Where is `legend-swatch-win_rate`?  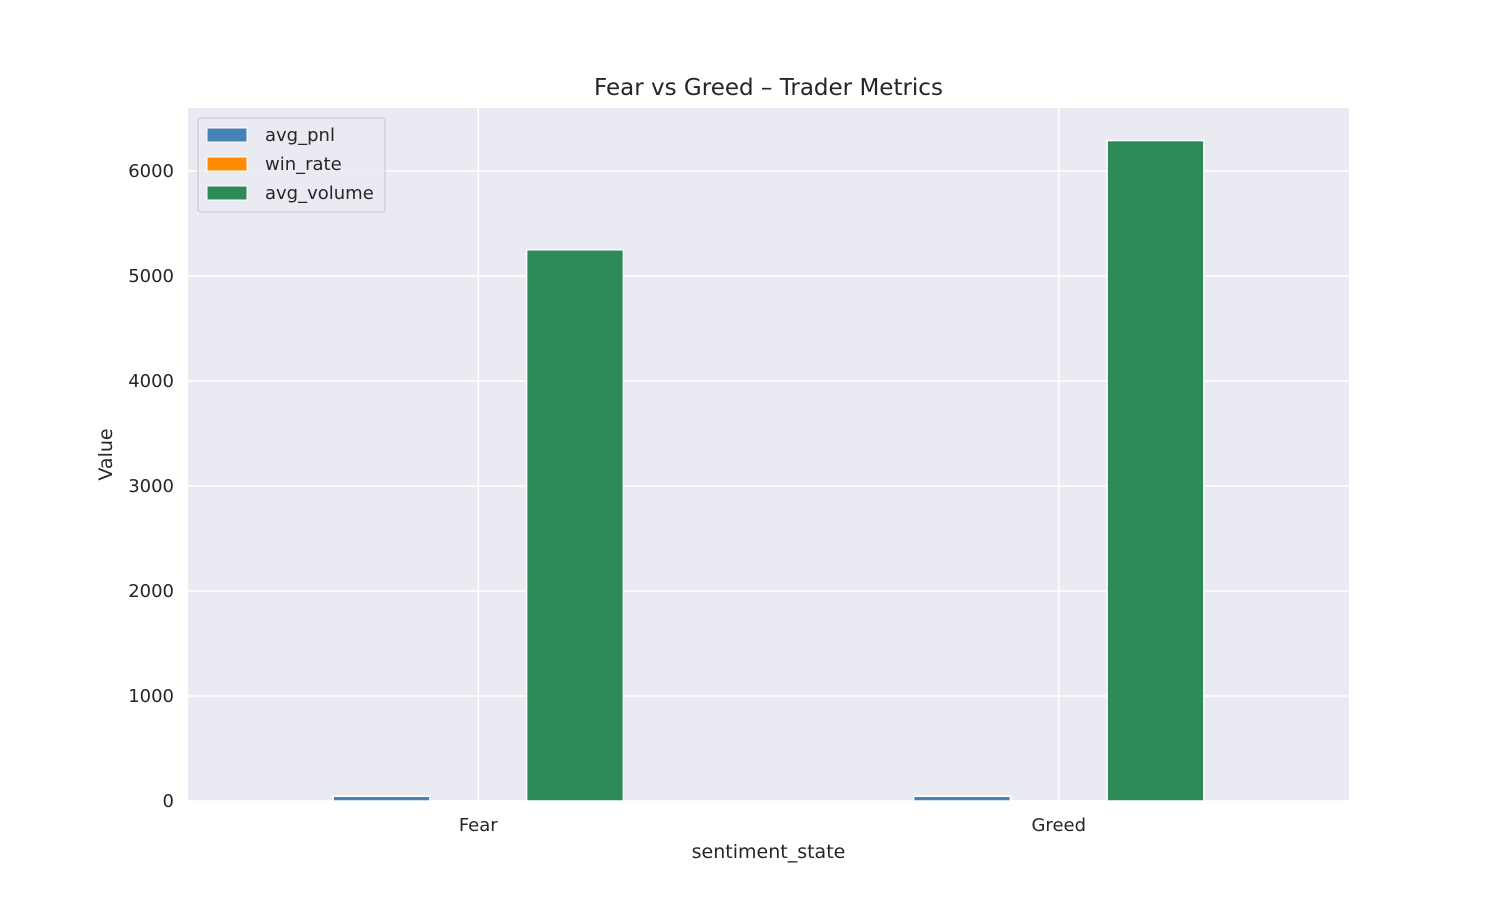
legend-swatch-win_rate is located at coordinates (227, 164).